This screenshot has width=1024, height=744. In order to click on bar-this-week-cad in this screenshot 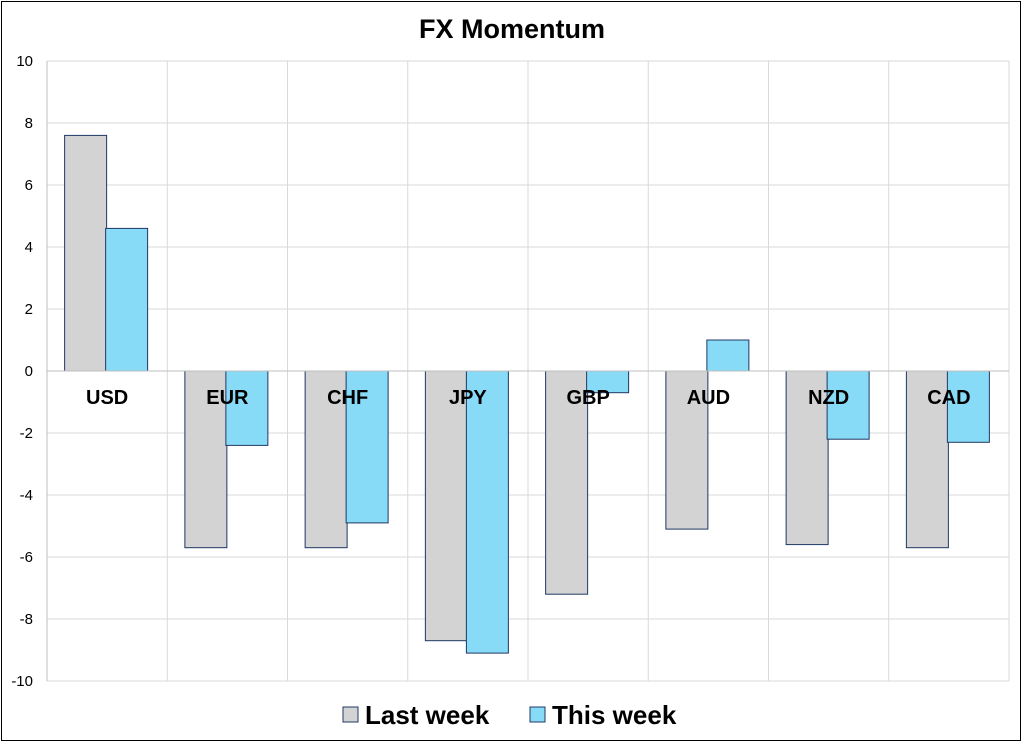, I will do `click(968, 406)`.